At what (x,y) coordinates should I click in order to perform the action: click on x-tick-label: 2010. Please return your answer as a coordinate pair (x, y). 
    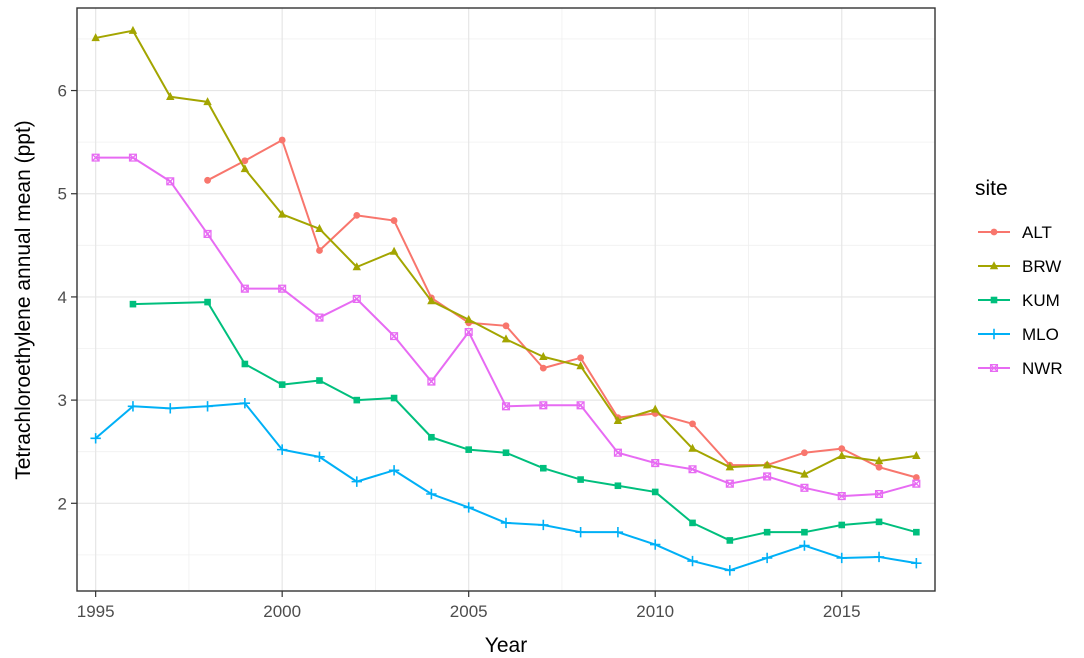
    Looking at the image, I should click on (655, 611).